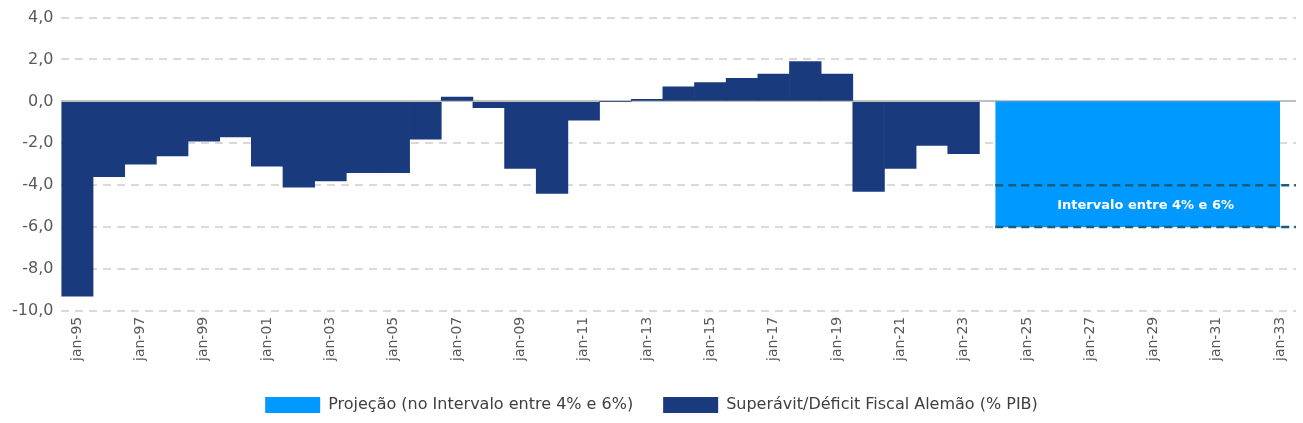 Image resolution: width=1303 pixels, height=423 pixels. What do you see at coordinates (202, 339) in the screenshot?
I see `x-tick-label: jan-99` at bounding box center [202, 339].